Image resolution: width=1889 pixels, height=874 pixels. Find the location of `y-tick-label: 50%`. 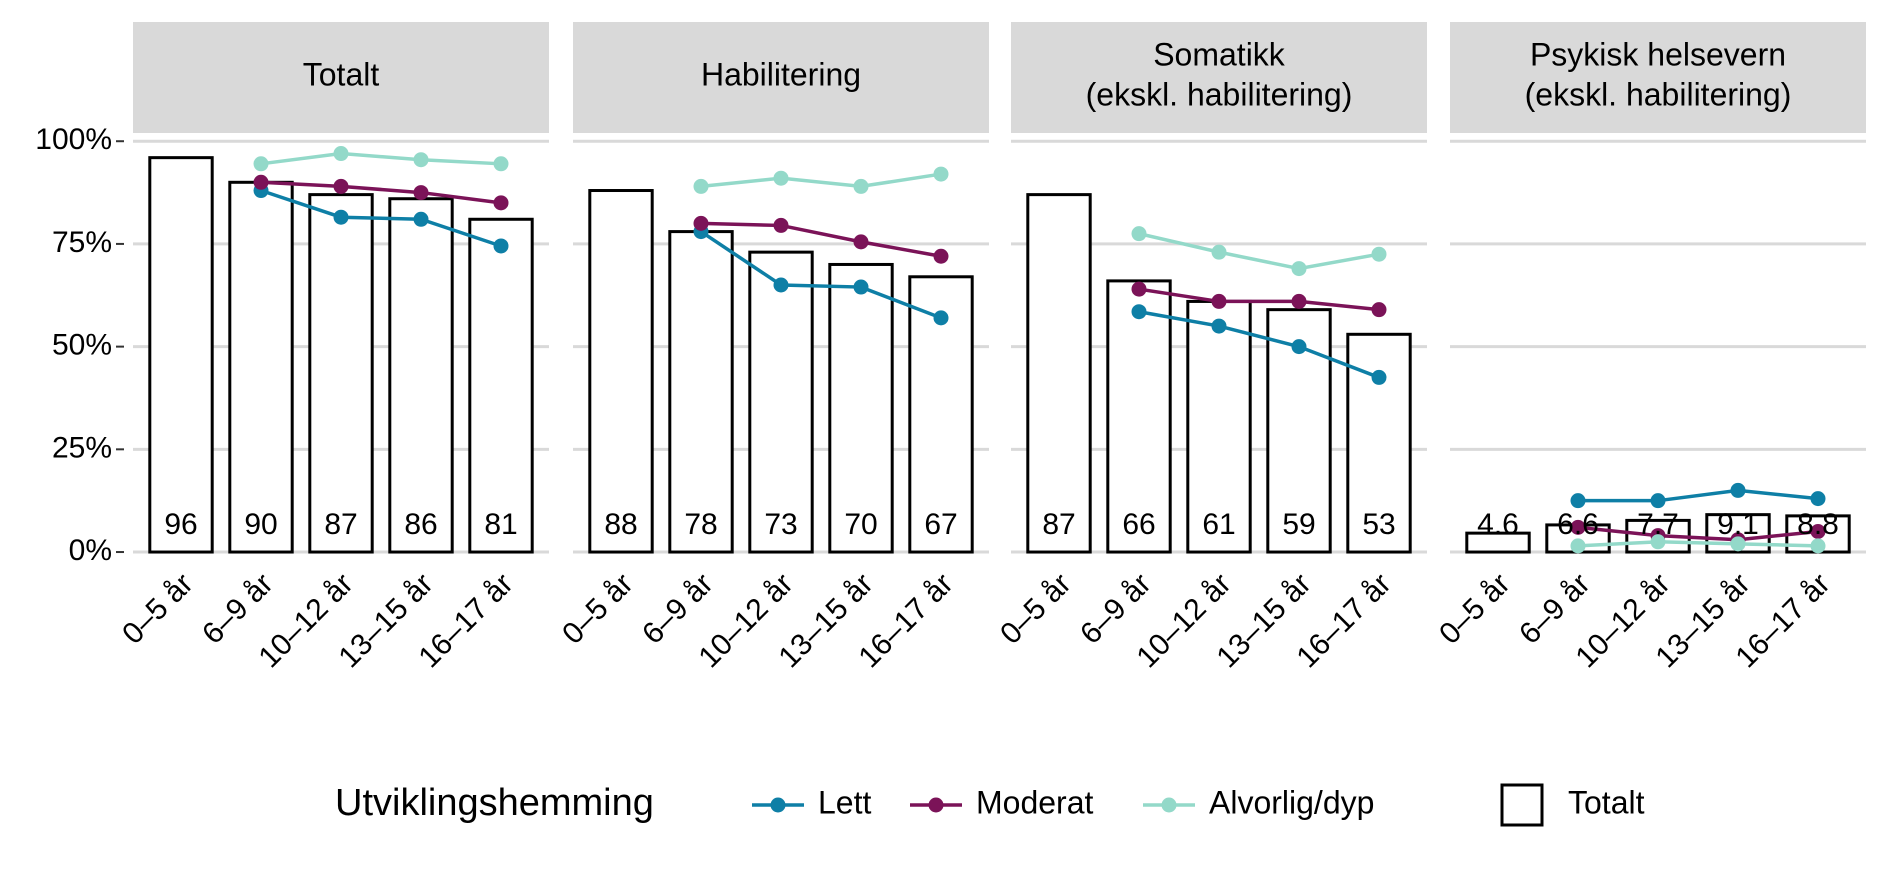

y-tick-label: 50% is located at coordinates (82, 345).